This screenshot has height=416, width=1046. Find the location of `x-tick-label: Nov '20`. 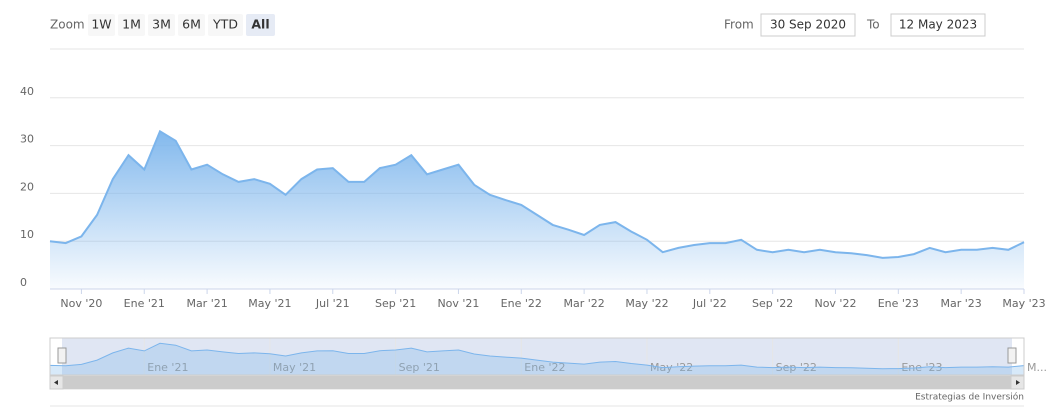

x-tick-label: Nov '20 is located at coordinates (81, 303).